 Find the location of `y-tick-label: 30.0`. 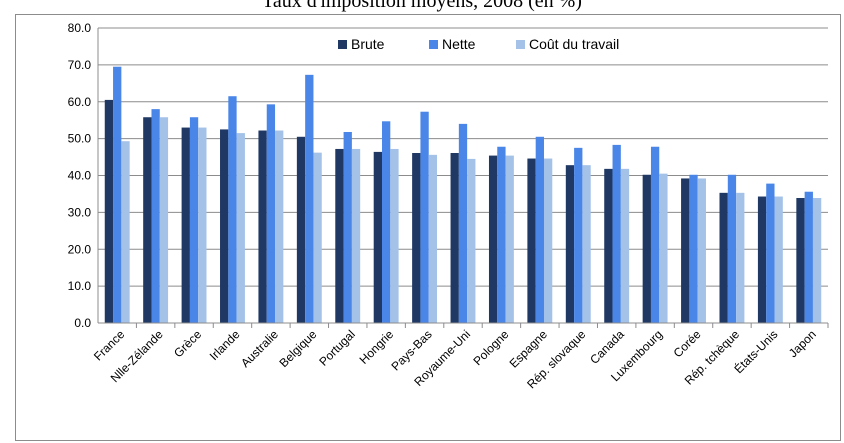

y-tick-label: 30.0 is located at coordinates (80, 212).